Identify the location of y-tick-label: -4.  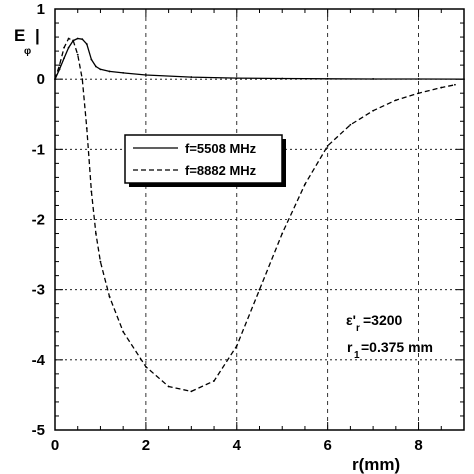
(39, 360).